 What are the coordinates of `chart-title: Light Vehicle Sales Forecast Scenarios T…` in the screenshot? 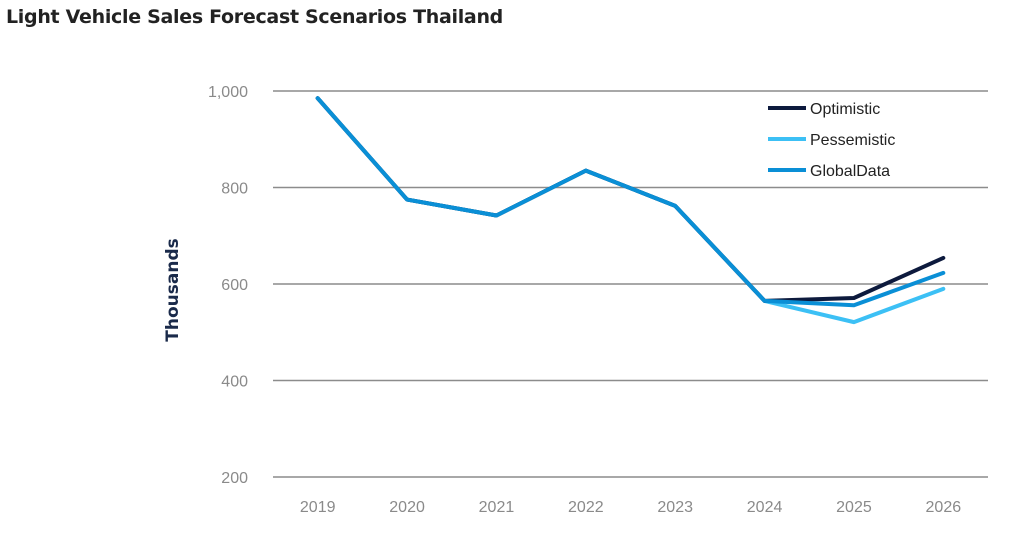 It's located at (254, 17).